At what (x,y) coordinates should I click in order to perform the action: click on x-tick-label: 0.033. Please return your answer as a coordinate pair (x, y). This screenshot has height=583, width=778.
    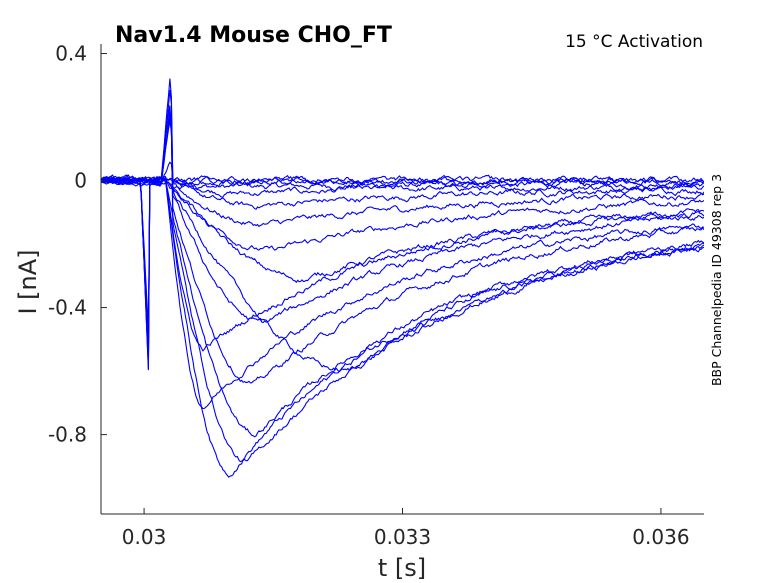
    Looking at the image, I should click on (402, 537).